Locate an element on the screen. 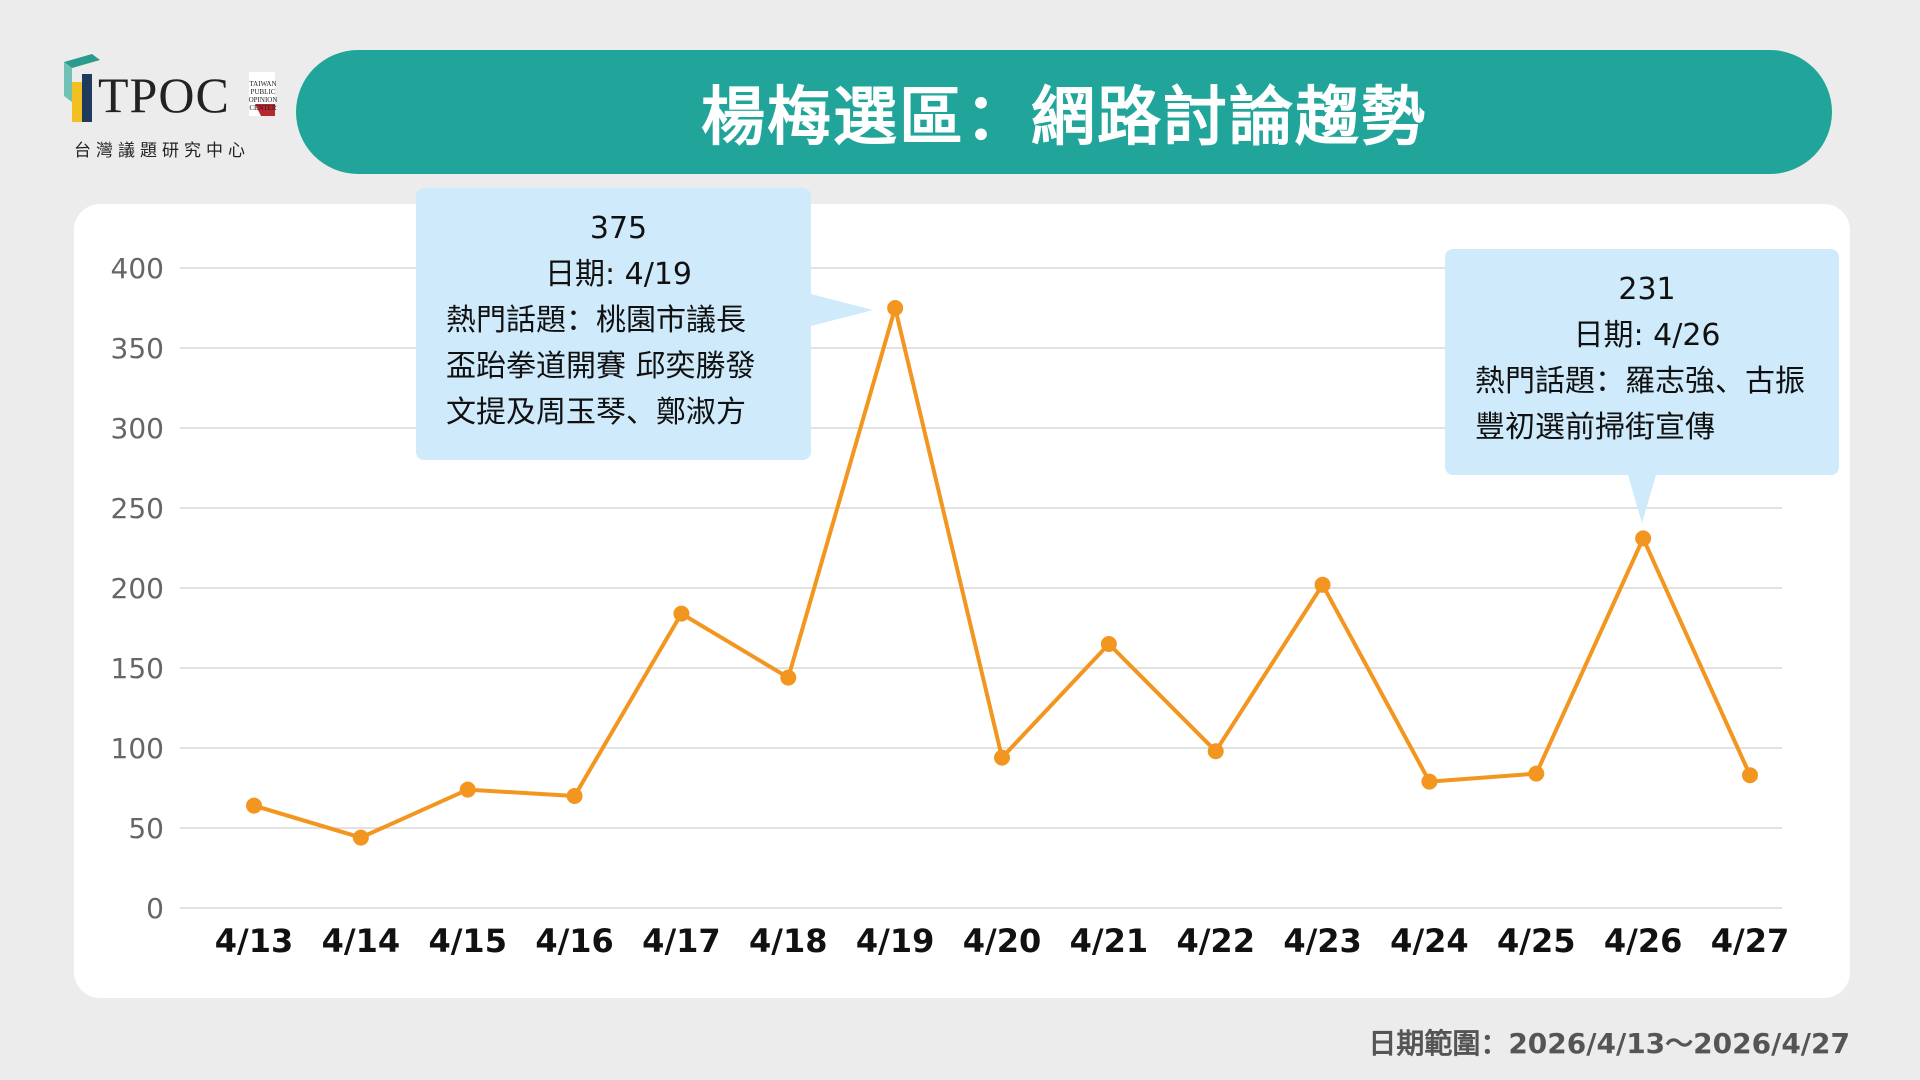  y-tick-label: 150 is located at coordinates (137, 668).